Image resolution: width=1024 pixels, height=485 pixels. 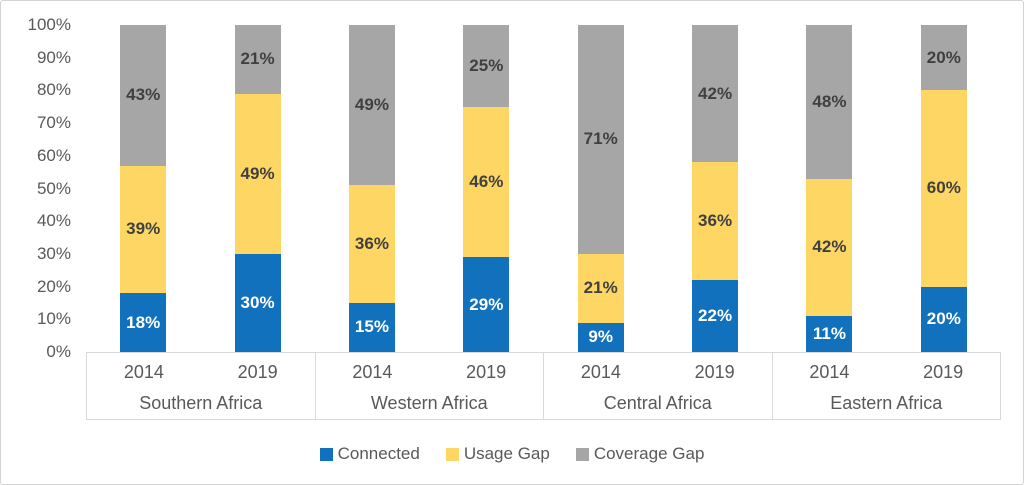 I want to click on bar-segment-usage-gap: 60%, so click(x=943, y=188).